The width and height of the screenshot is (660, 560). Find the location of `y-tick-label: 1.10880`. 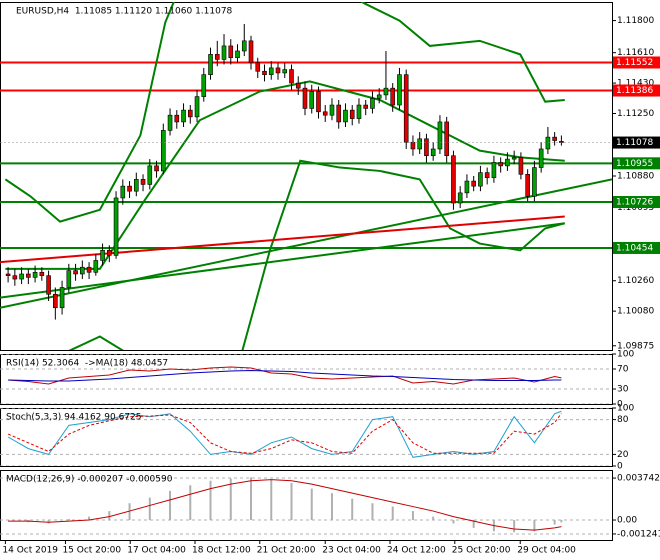

y-tick-label: 1.10880 is located at coordinates (635, 177).